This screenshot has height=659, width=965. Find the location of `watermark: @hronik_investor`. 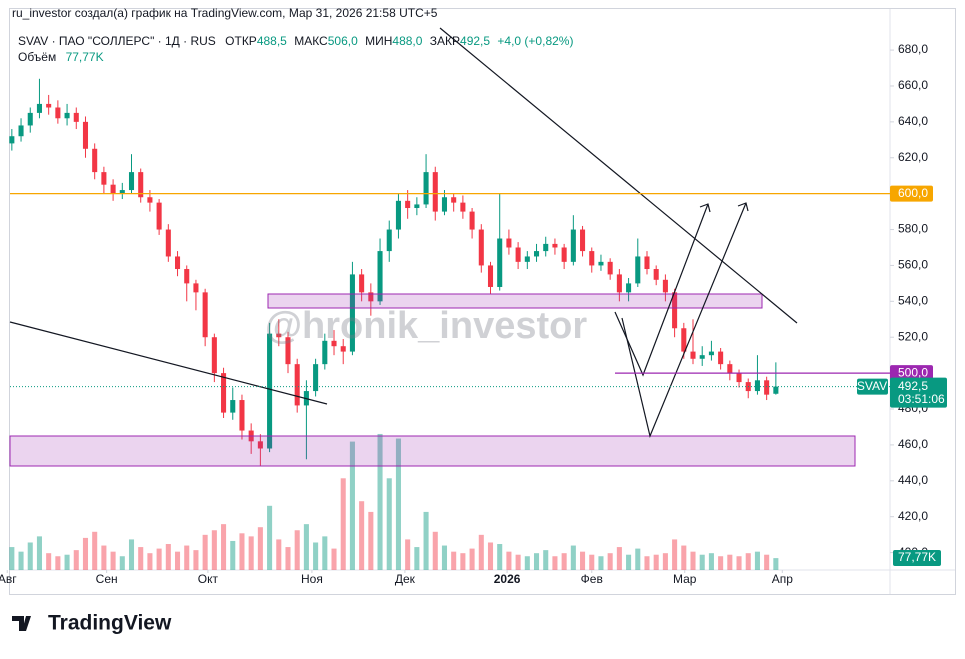

watermark: @hronik_investor is located at coordinates (426, 326).